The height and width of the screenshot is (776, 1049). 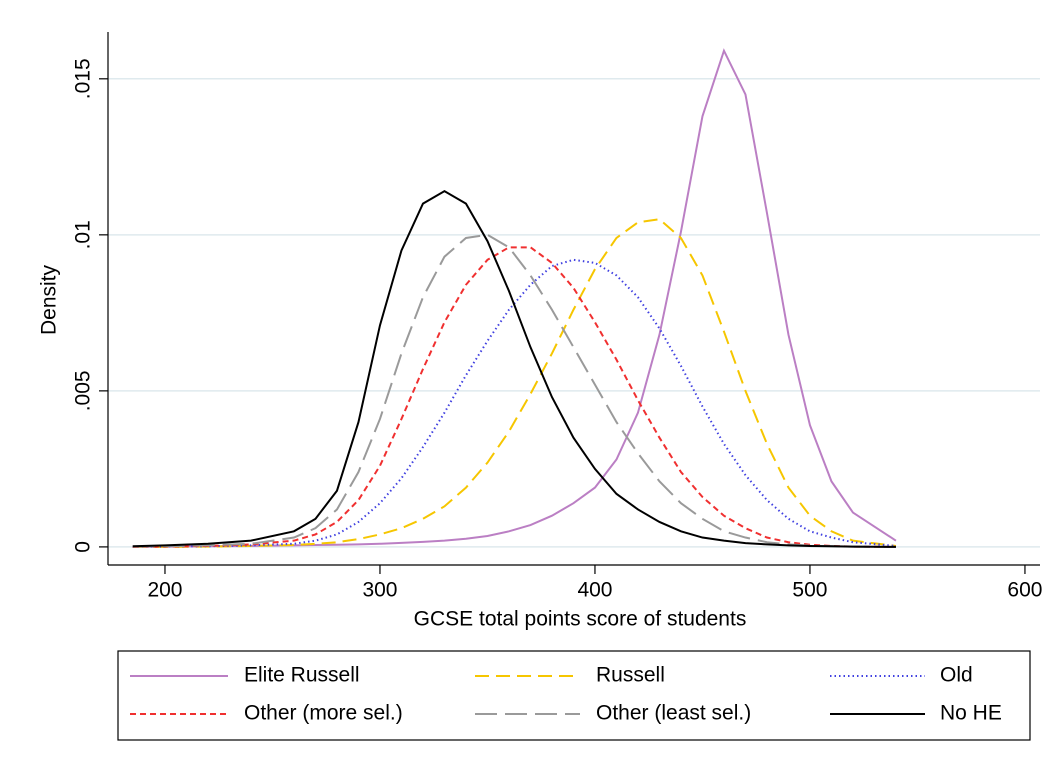 I want to click on y-tick-label: .015, so click(x=83, y=78).